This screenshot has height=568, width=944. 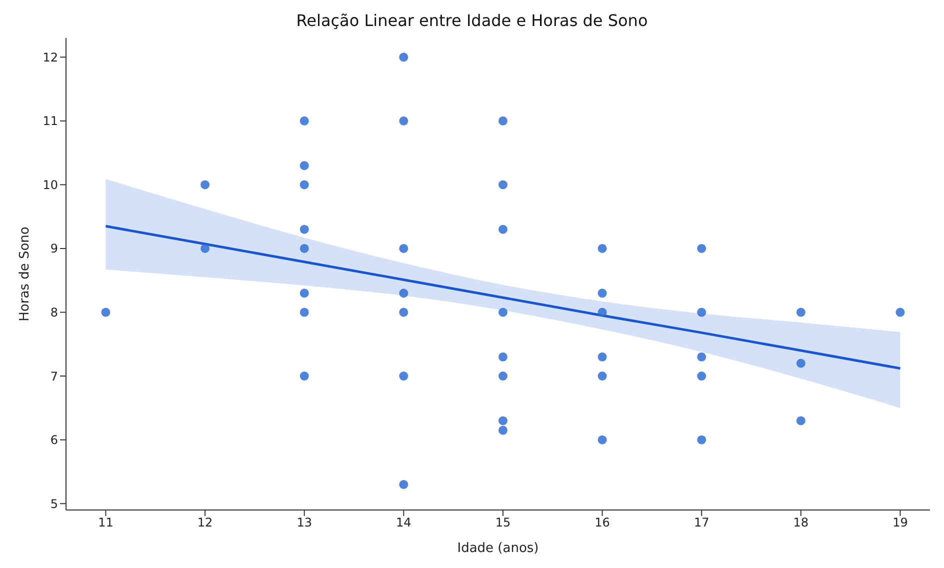 I want to click on chart-title: Relação Linear entre Idade e Horas de Sono, so click(x=472, y=21).